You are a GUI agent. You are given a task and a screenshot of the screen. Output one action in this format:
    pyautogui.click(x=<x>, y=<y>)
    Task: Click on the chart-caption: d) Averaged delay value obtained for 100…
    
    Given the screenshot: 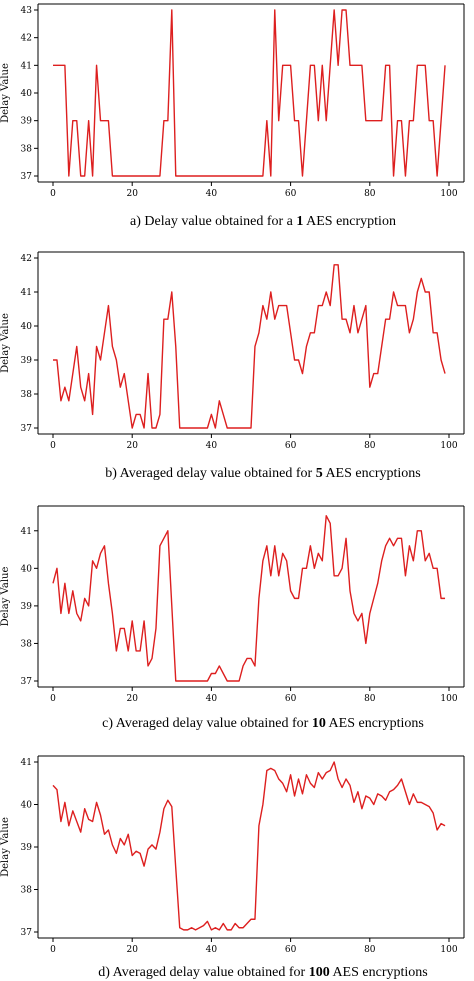 What is the action you would take?
    pyautogui.click(x=262, y=972)
    